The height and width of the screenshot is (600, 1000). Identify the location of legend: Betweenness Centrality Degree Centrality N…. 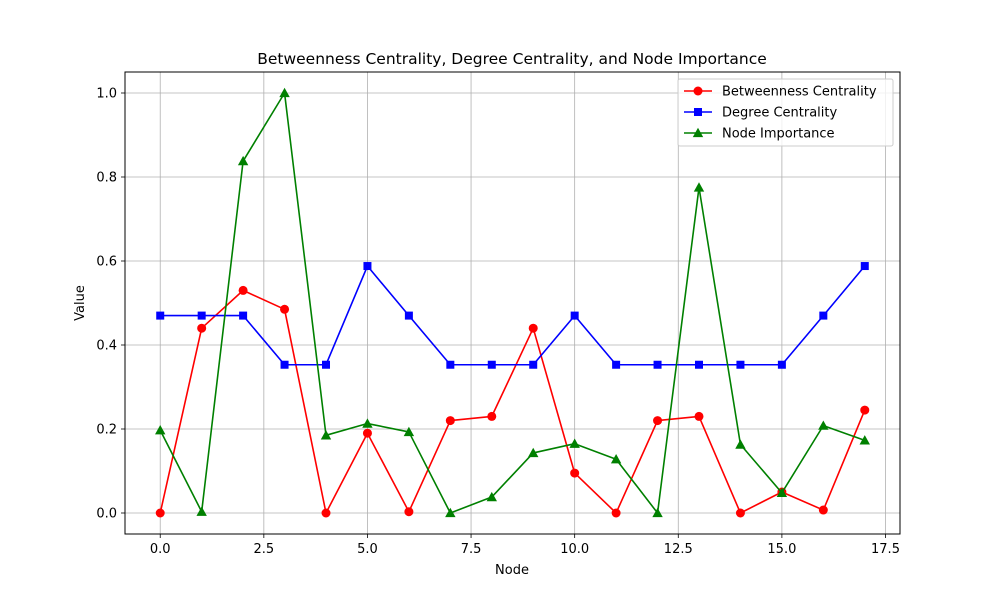
(785, 112).